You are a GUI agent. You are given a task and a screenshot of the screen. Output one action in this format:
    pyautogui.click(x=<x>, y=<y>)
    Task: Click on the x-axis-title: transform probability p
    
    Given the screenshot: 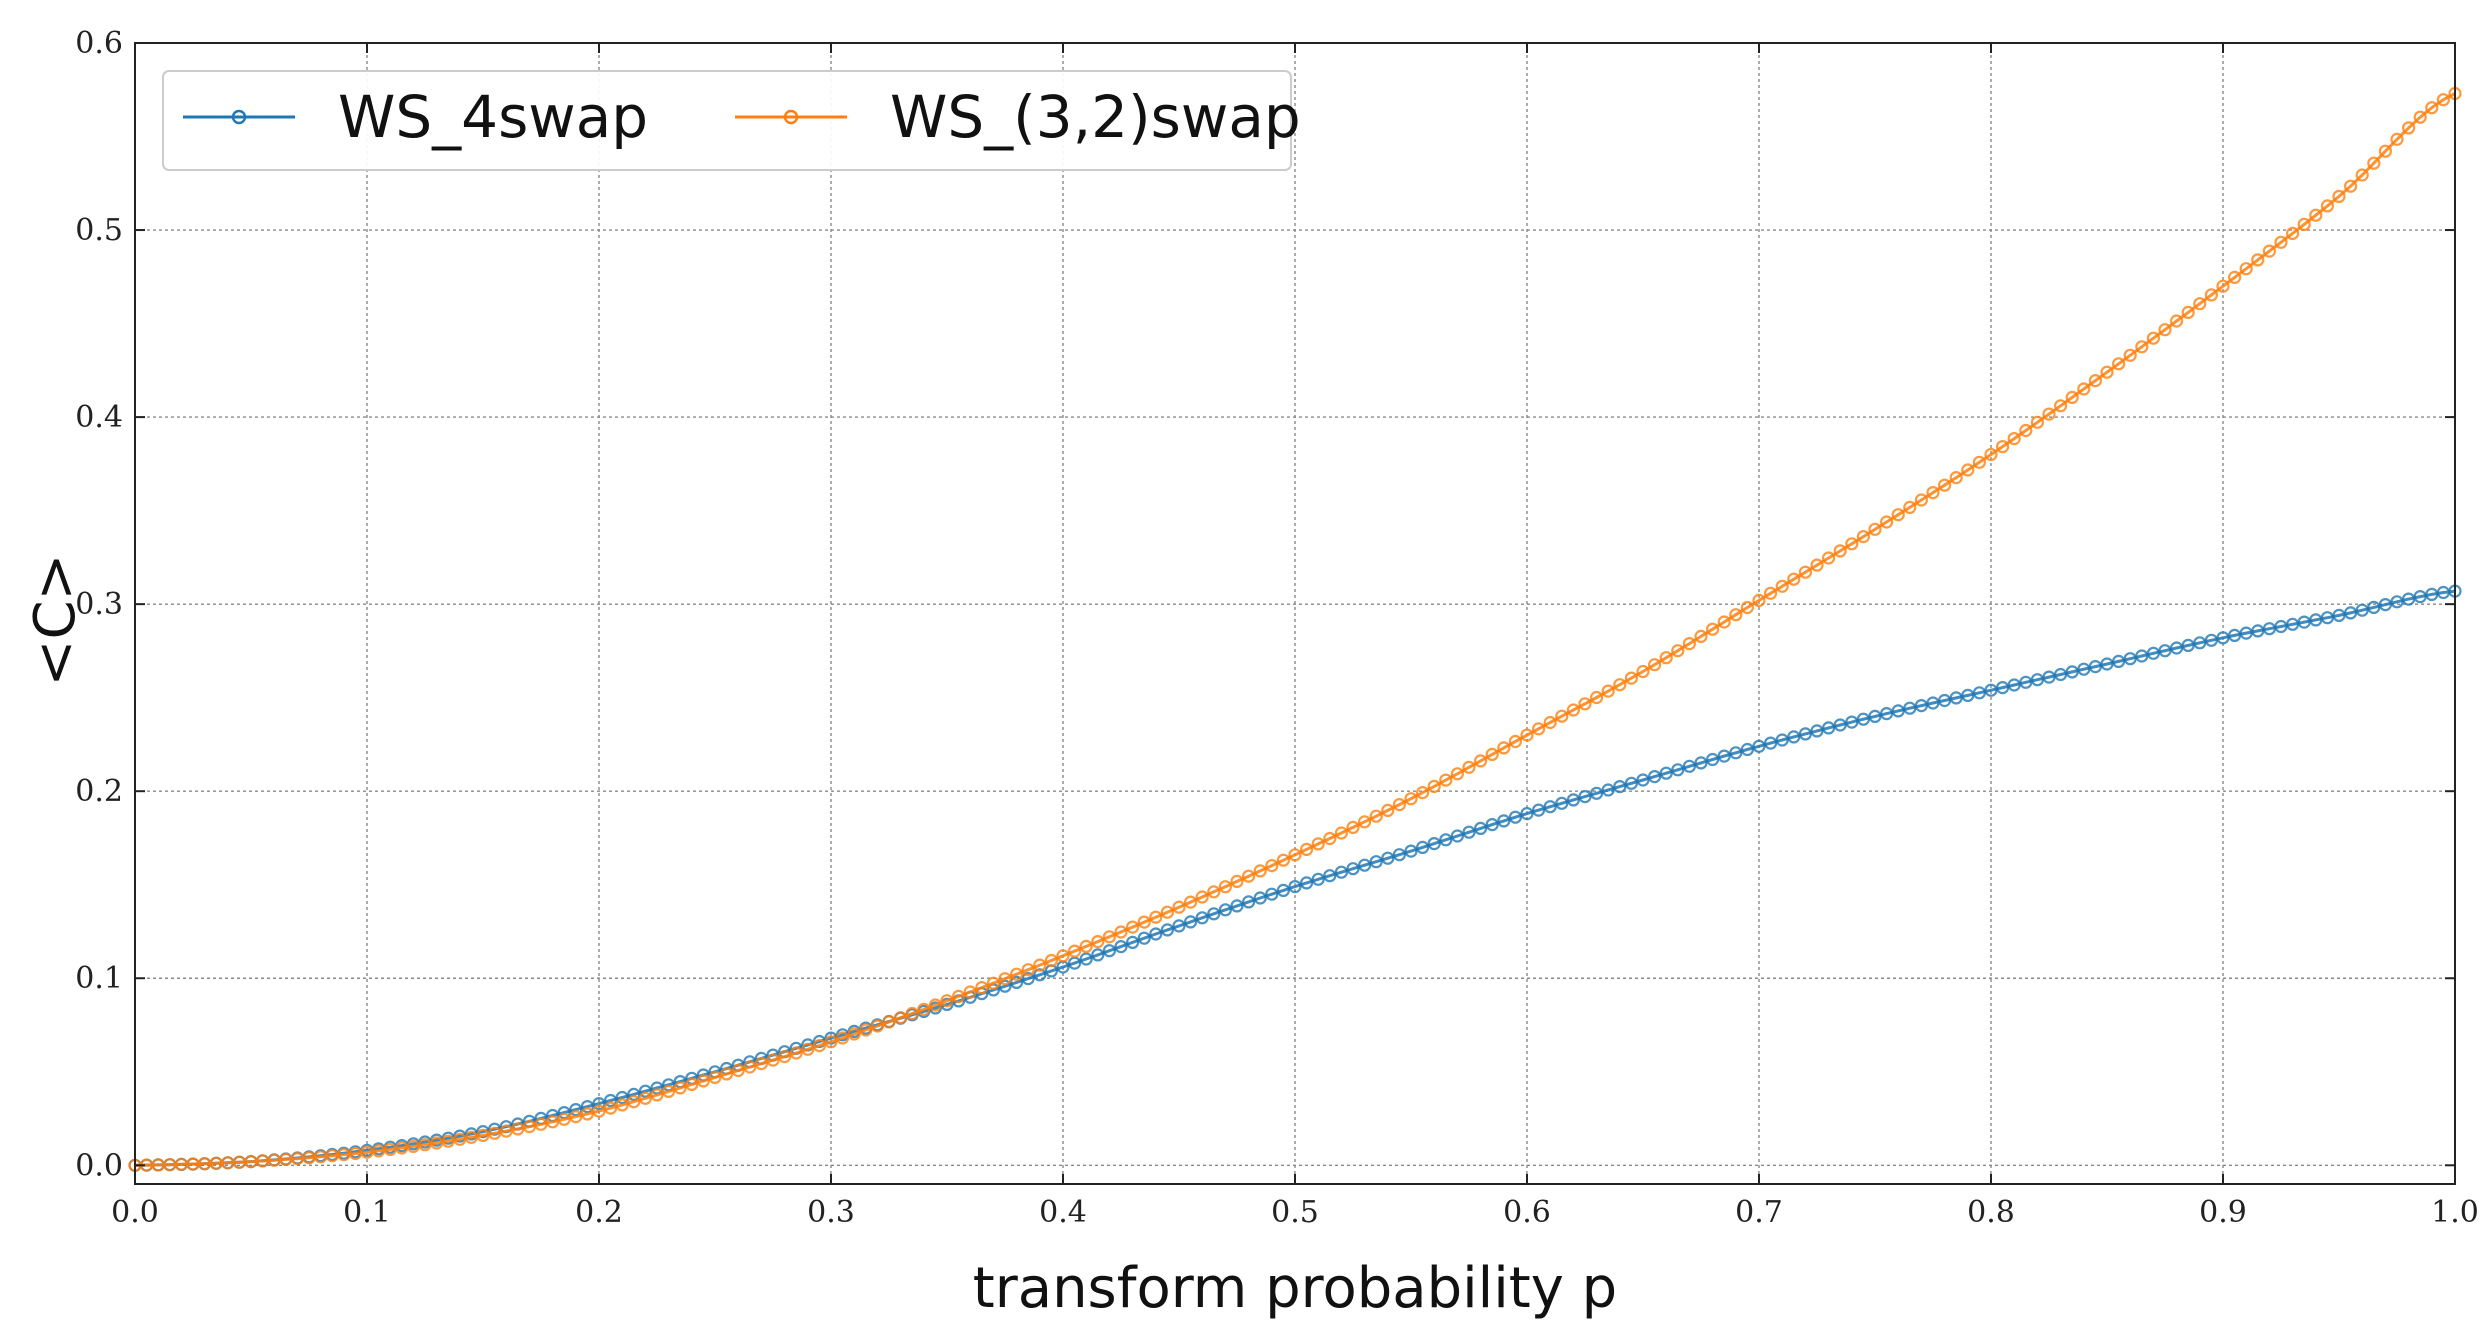 What is the action you would take?
    pyautogui.click(x=1295, y=1288)
    